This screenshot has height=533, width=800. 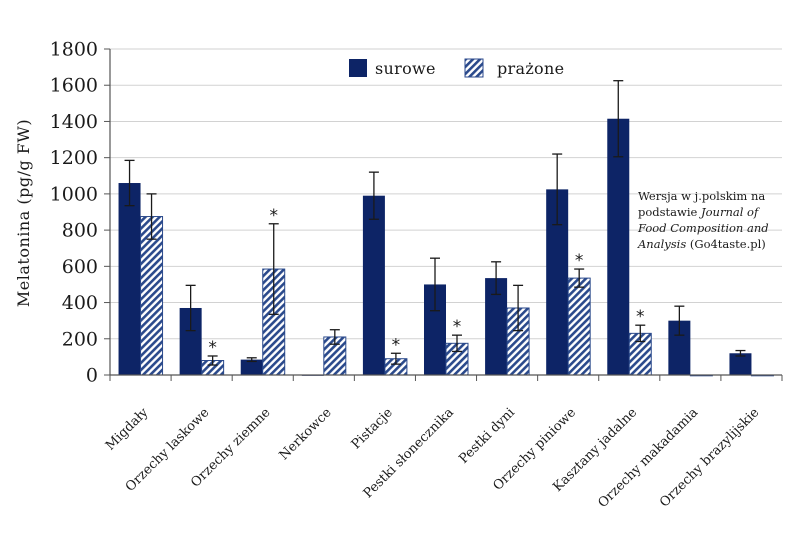 I want to click on legend-label-prazone: prażone, so click(x=530, y=68).